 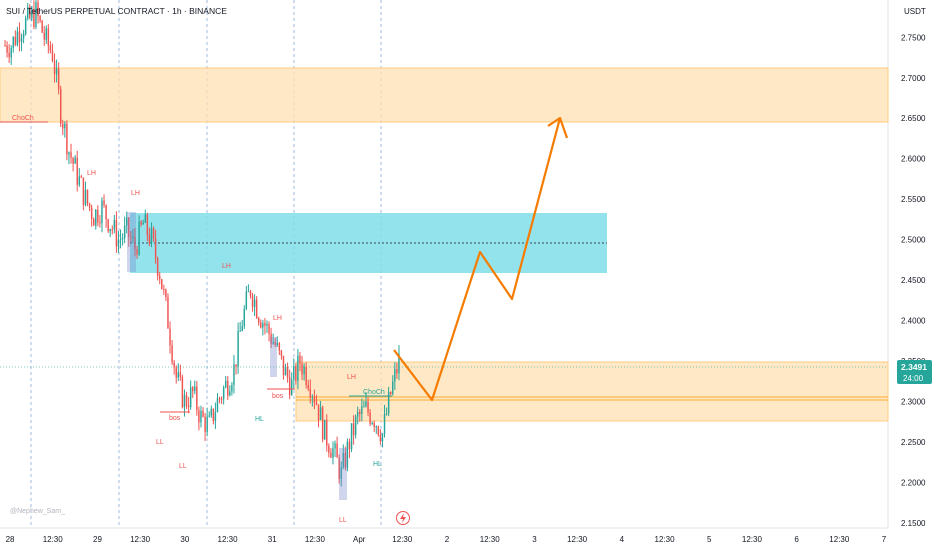 What do you see at coordinates (914, 372) in the screenshot?
I see `current-price-badge: 2.3491 24:00` at bounding box center [914, 372].